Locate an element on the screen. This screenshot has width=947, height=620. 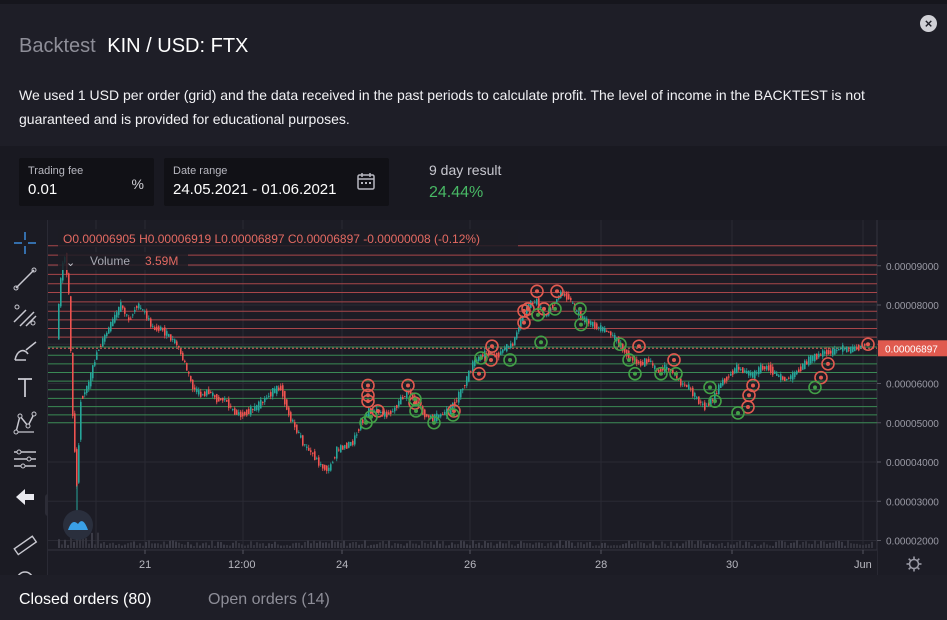
magnet-icon is located at coordinates (25, 570).